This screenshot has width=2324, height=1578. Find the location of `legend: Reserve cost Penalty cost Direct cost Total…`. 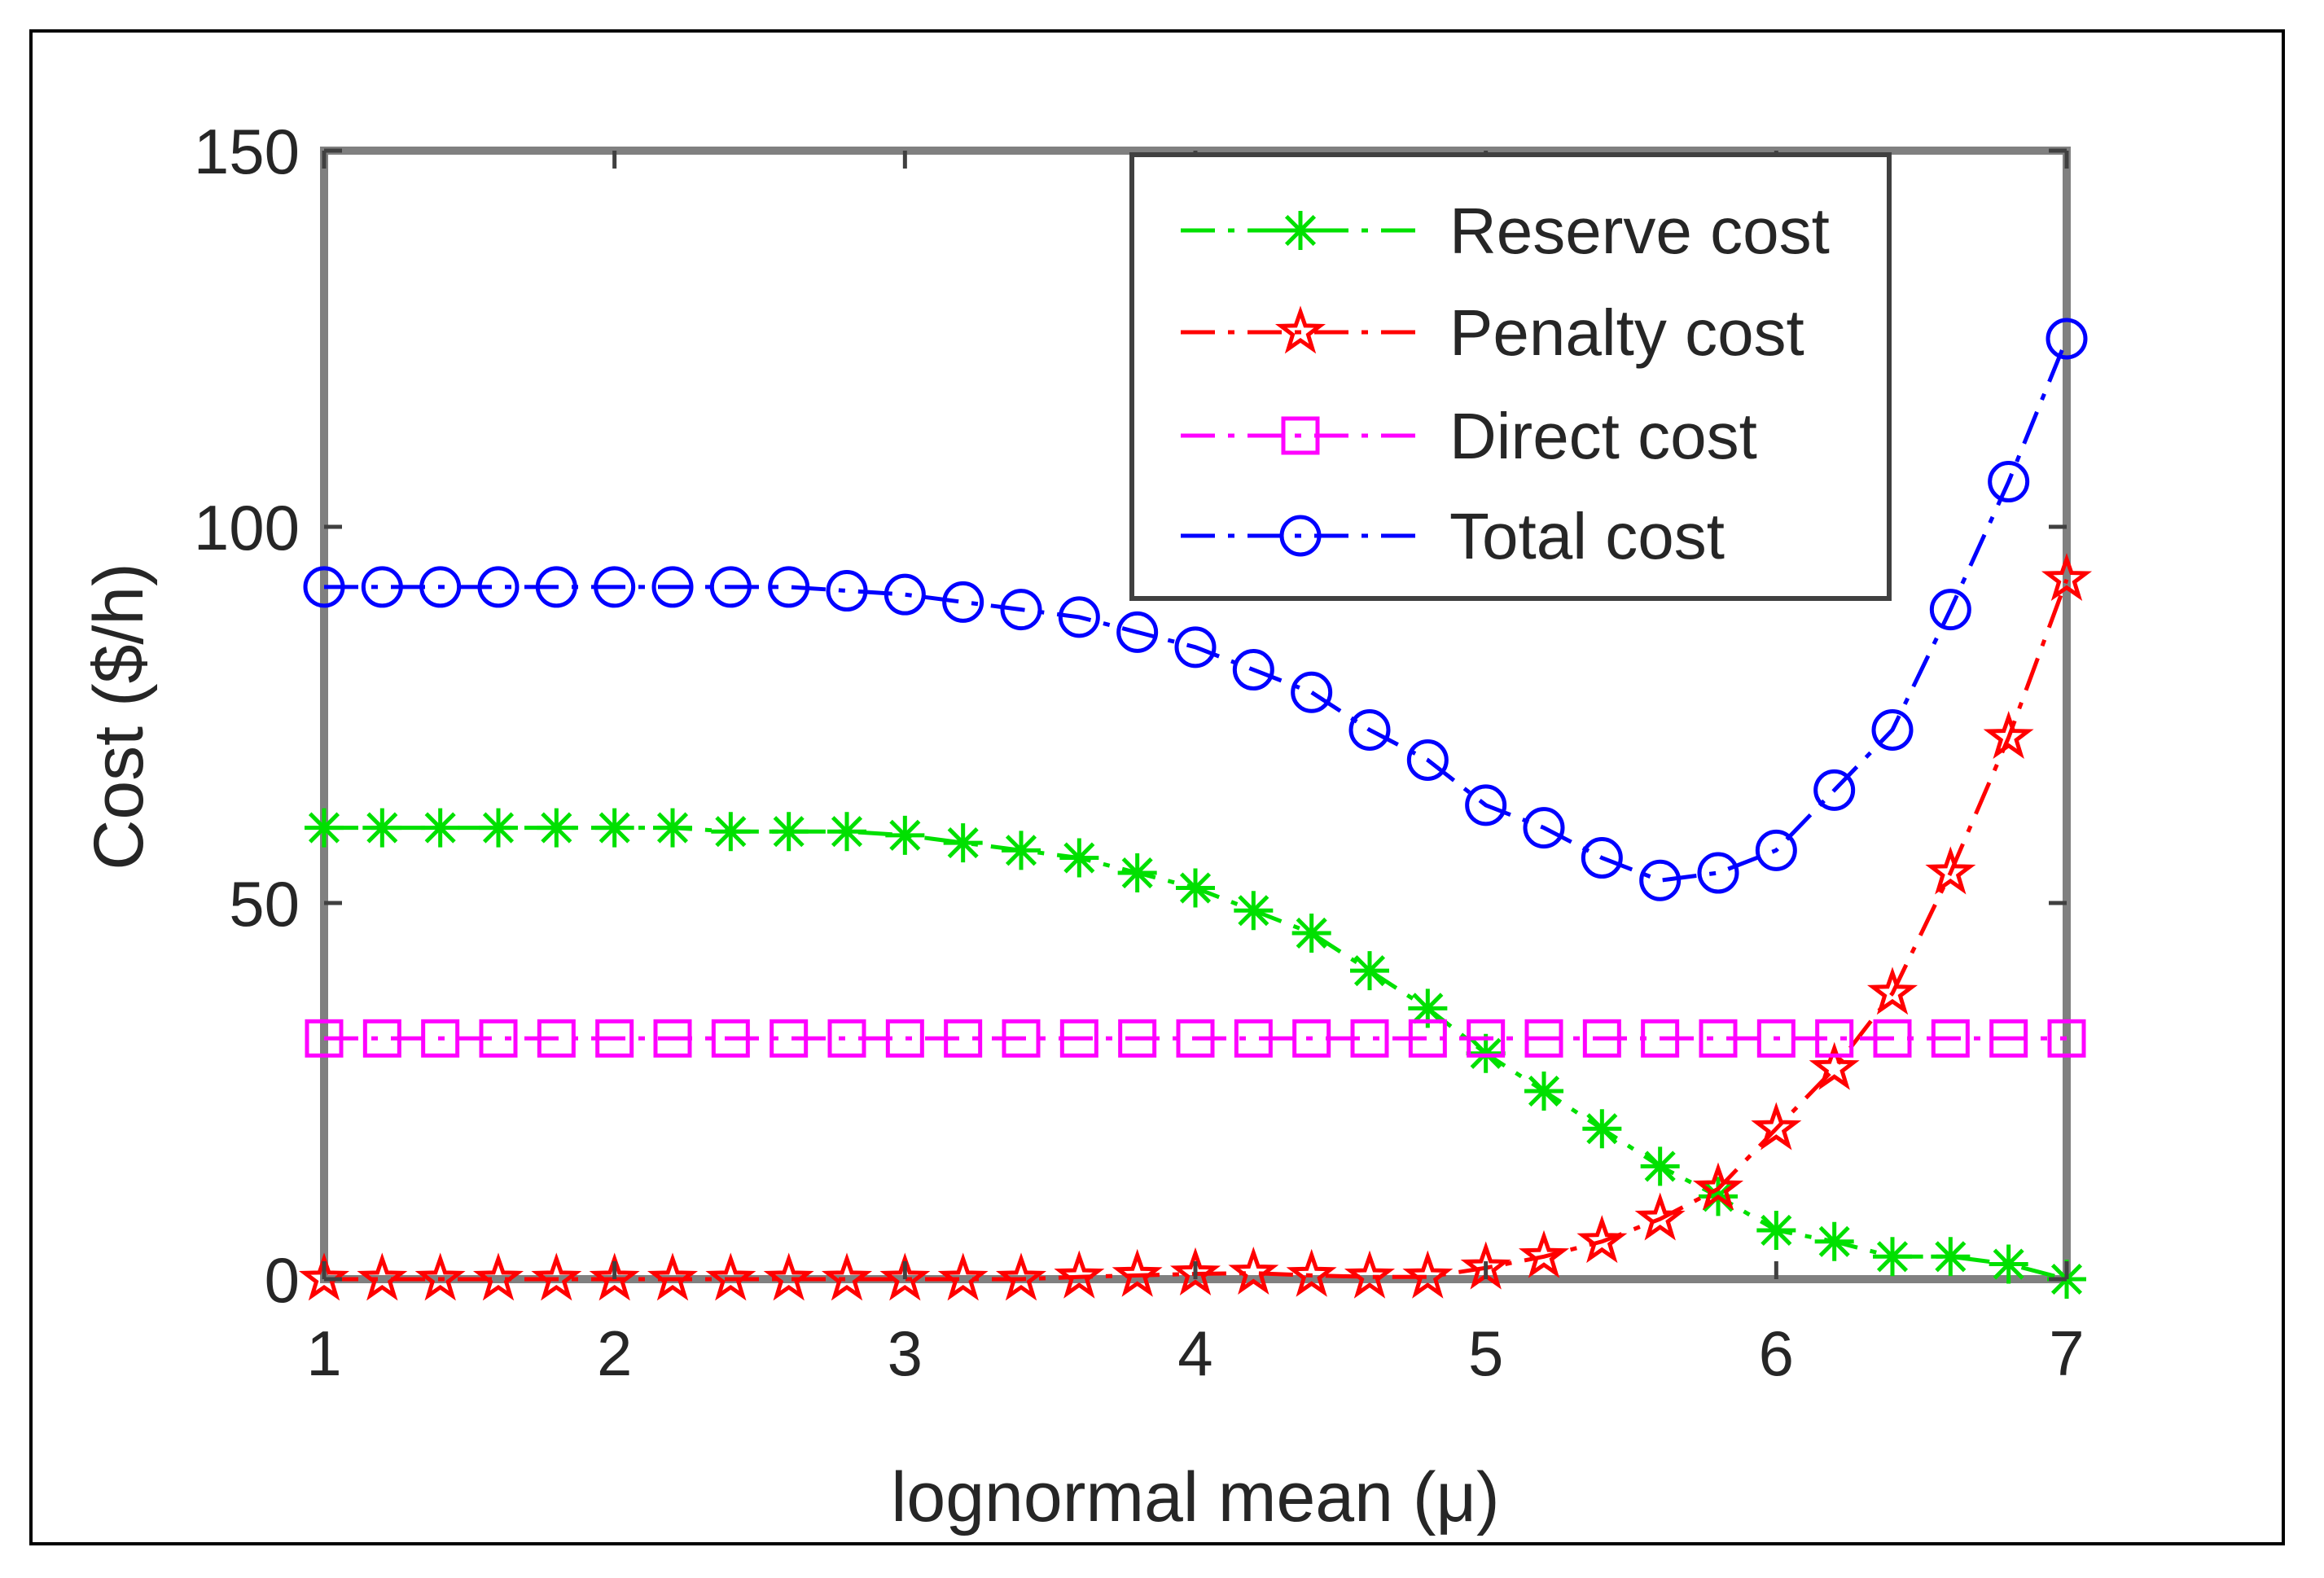

legend: Reserve cost Penalty cost Direct cost Total… is located at coordinates (1510, 376).